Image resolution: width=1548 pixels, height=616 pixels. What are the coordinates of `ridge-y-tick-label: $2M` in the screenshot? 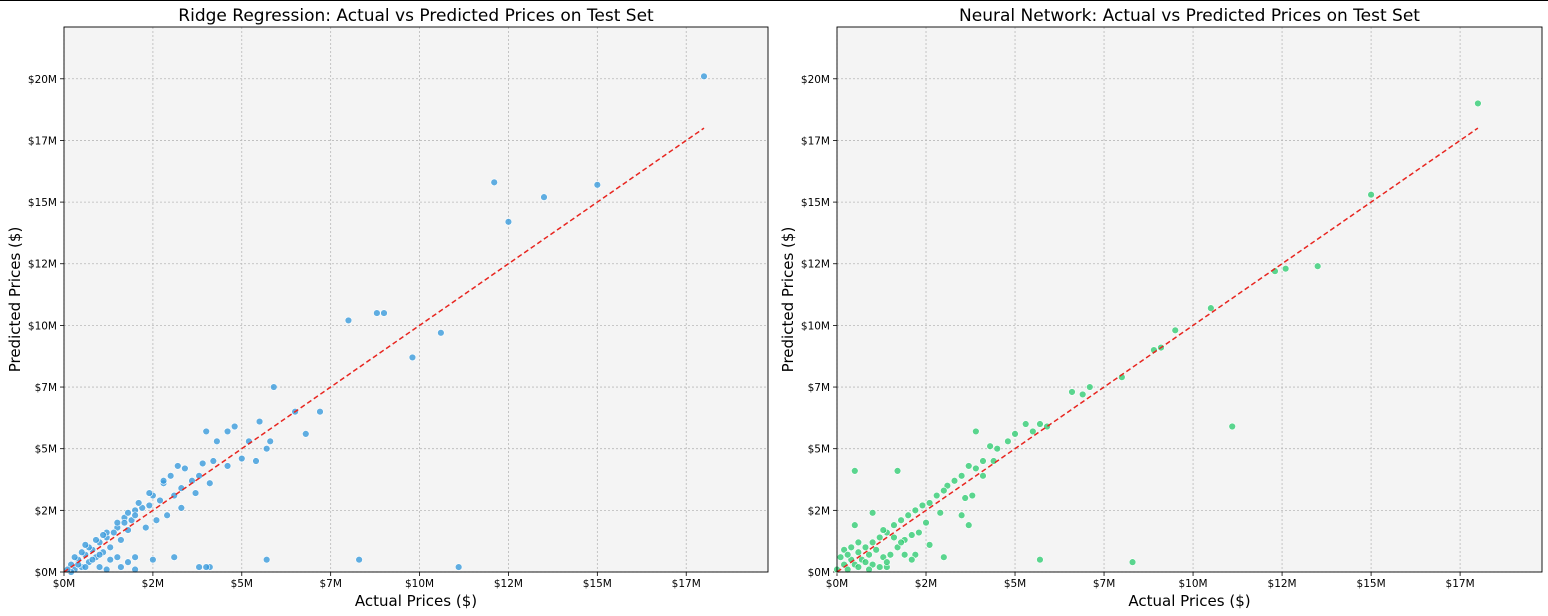 It's located at (46, 511).